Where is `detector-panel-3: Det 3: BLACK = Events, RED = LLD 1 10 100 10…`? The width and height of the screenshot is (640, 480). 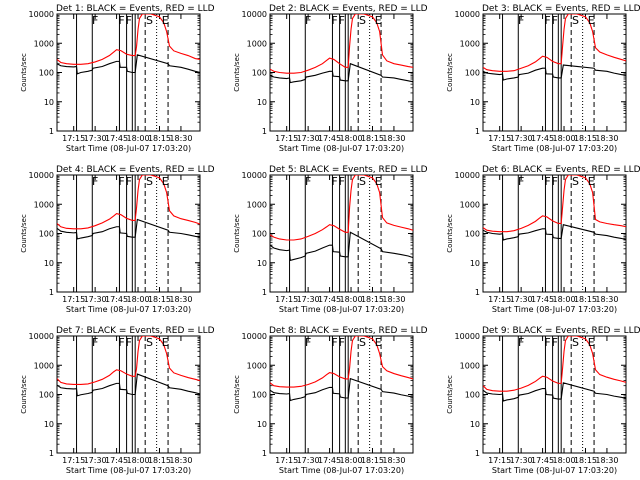
detector-panel-3: Det 3: BLACK = Events, RED = LLD 1 10 100 10… is located at coordinates (543, 78).